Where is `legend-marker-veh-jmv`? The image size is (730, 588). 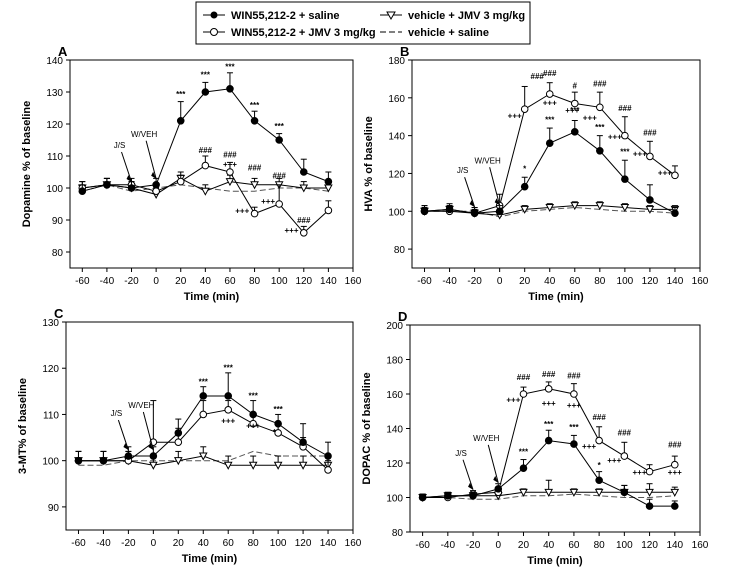 legend-marker-veh-jmv is located at coordinates (391, 16).